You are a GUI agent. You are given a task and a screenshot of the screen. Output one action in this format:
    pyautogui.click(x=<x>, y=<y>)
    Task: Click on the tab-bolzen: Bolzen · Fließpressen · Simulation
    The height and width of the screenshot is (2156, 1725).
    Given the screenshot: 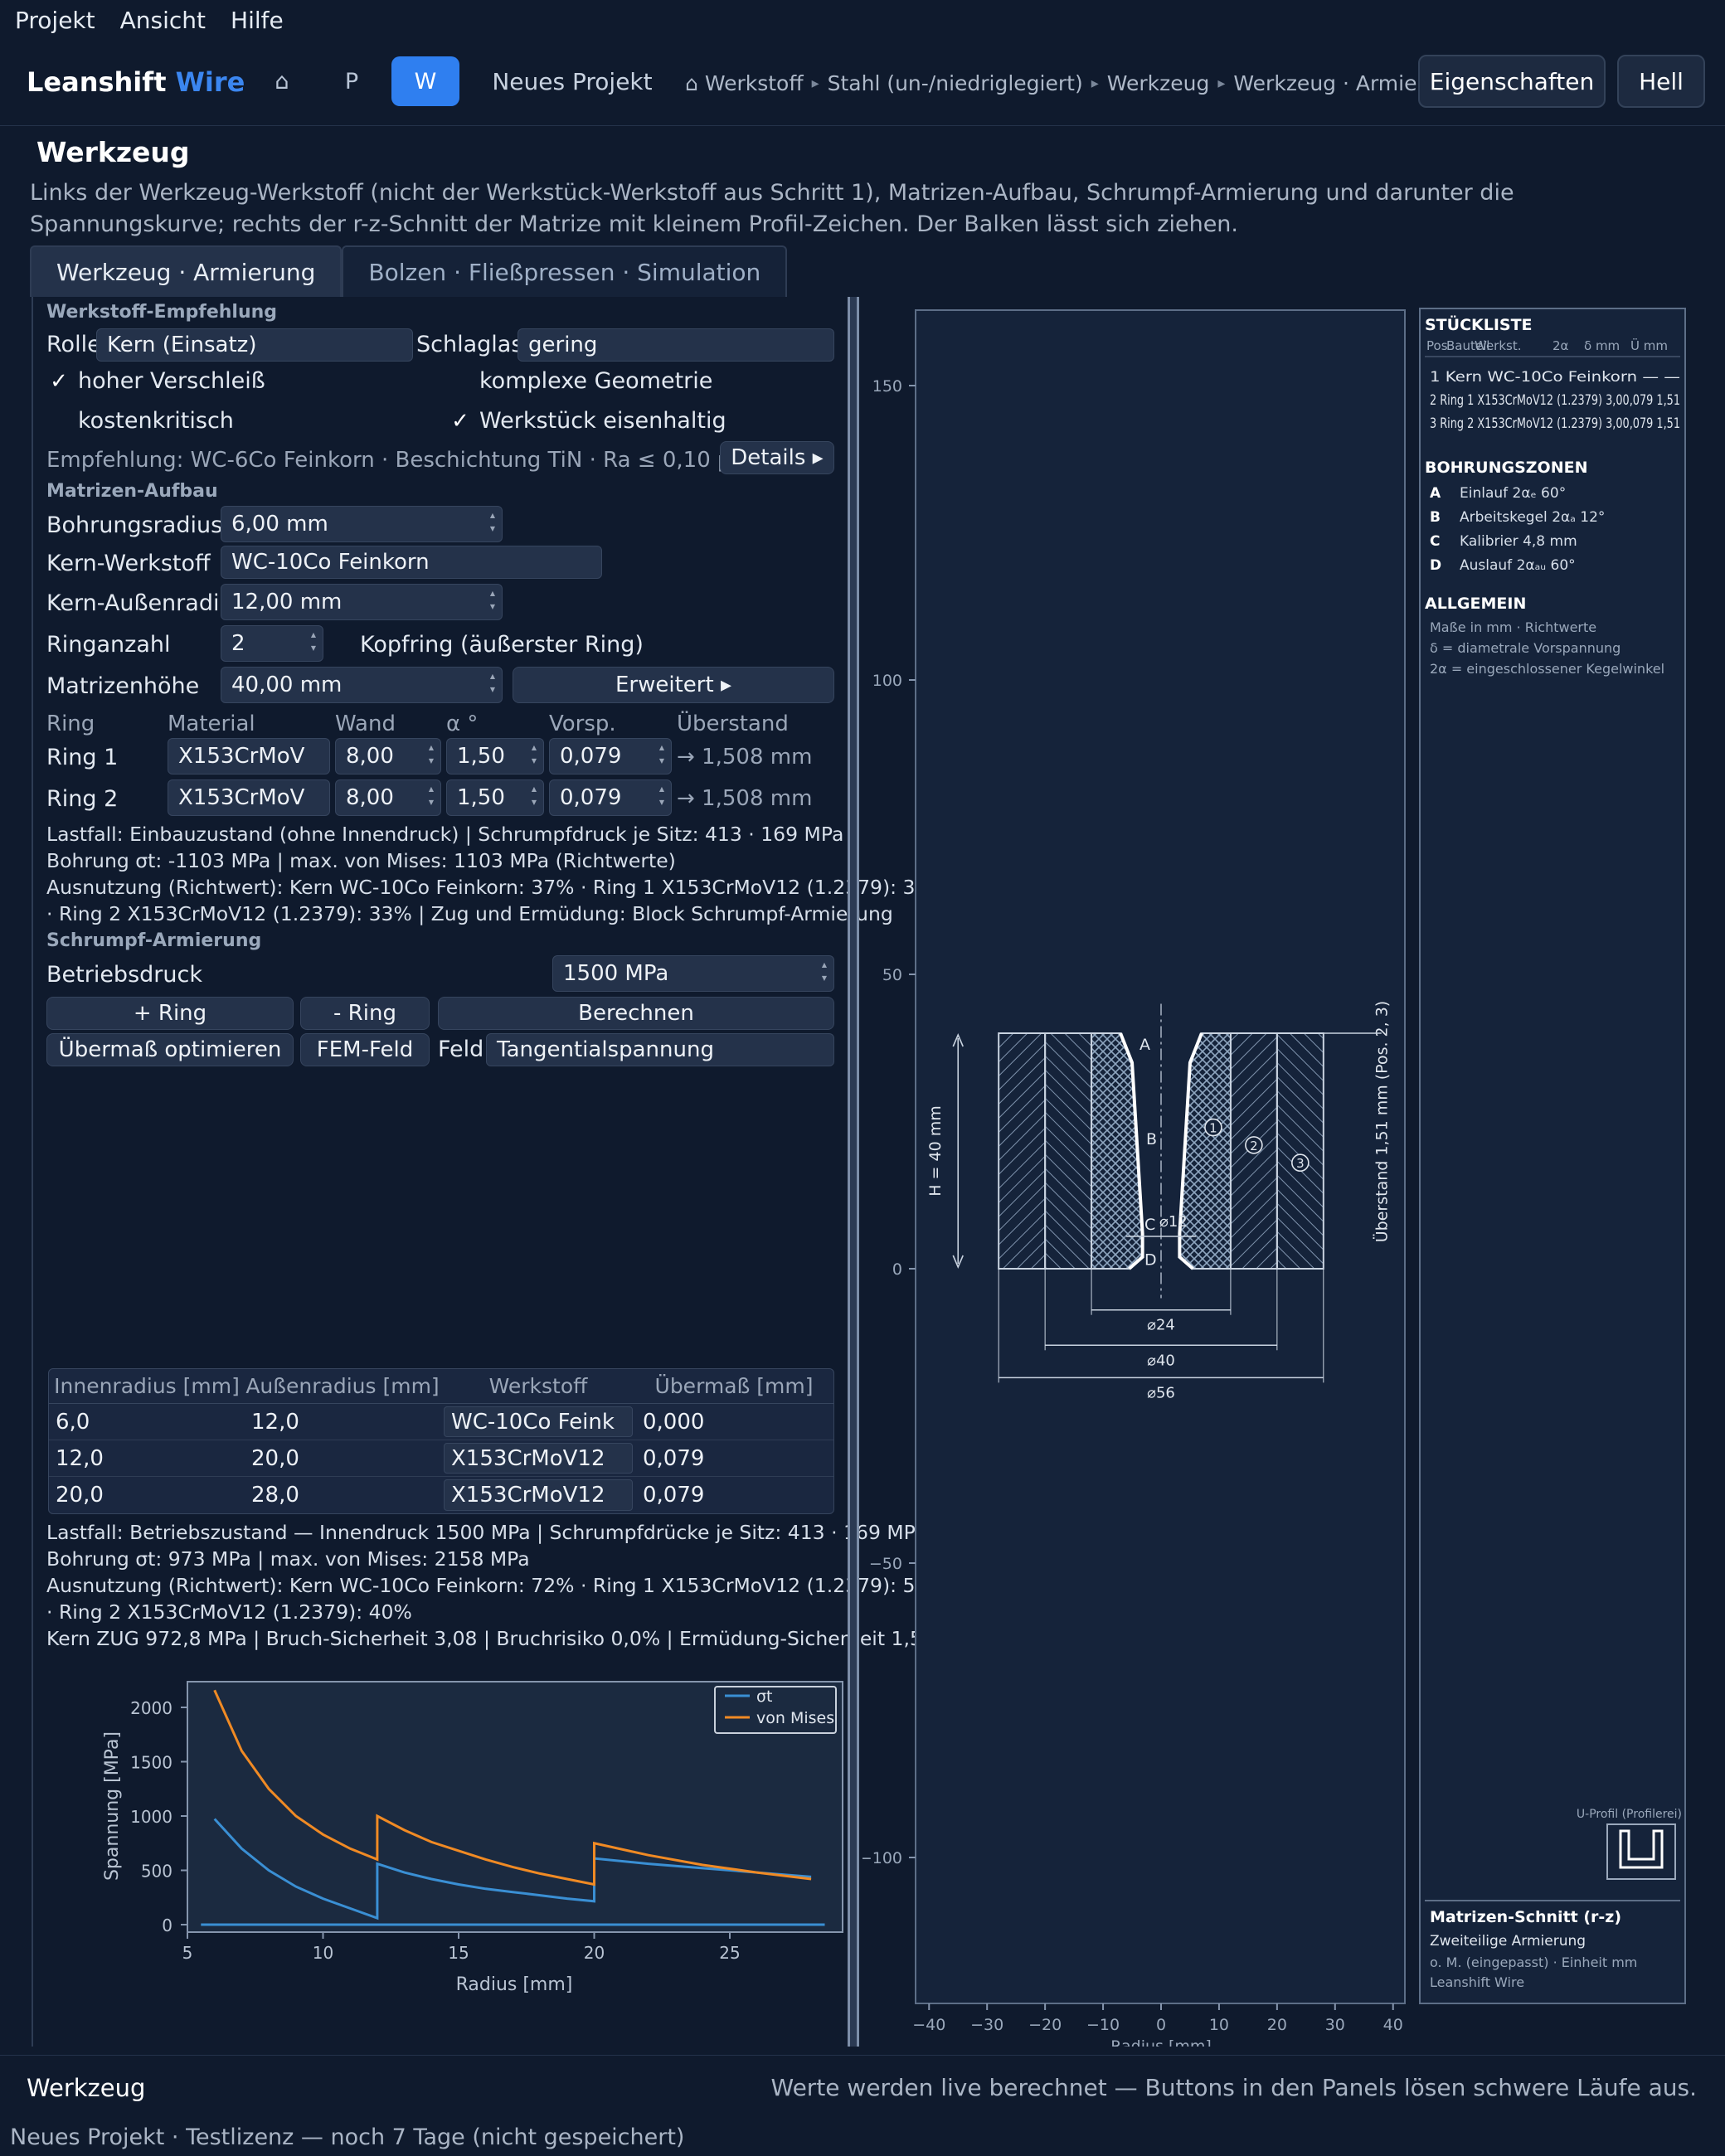 What is the action you would take?
    pyautogui.click(x=565, y=271)
    